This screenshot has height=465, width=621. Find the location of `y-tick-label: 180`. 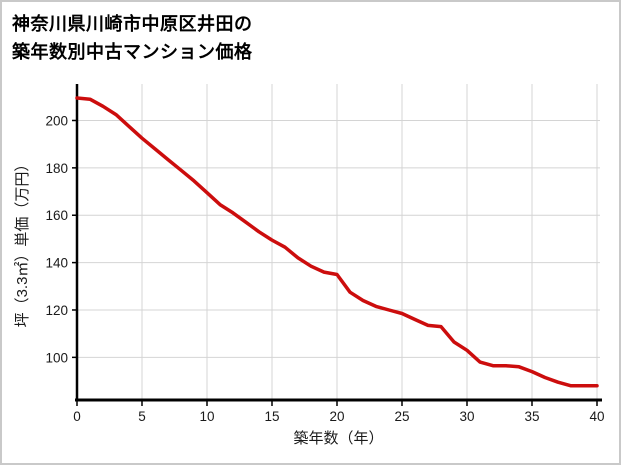

y-tick-label: 180 is located at coordinates (56, 168).